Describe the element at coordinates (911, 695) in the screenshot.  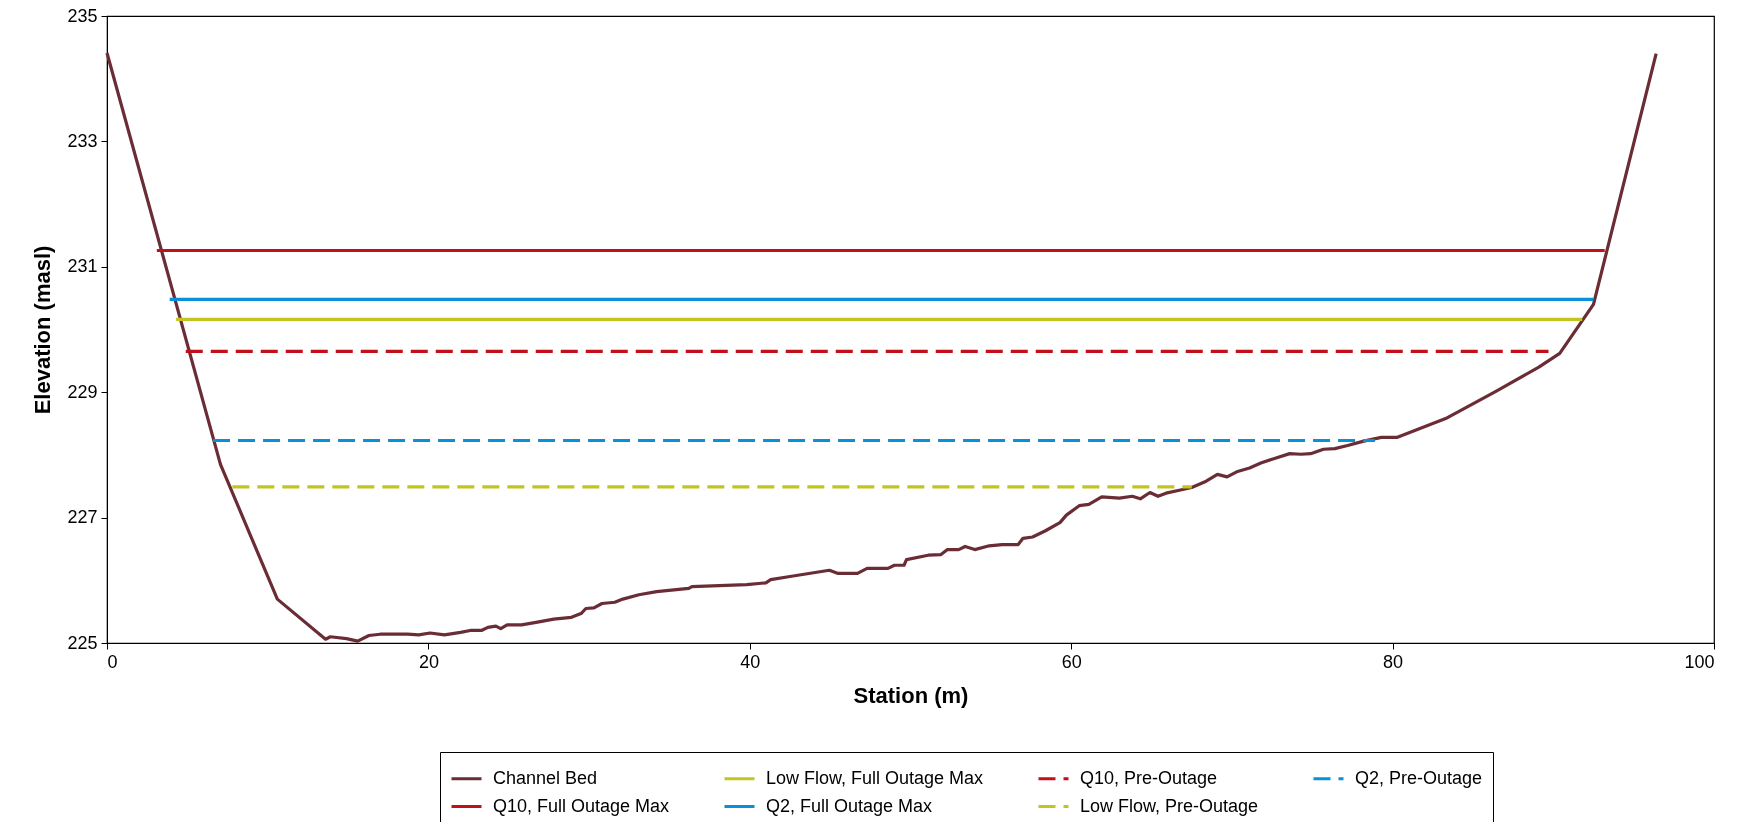
I see `x-axis-title: Station (m)` at that location.